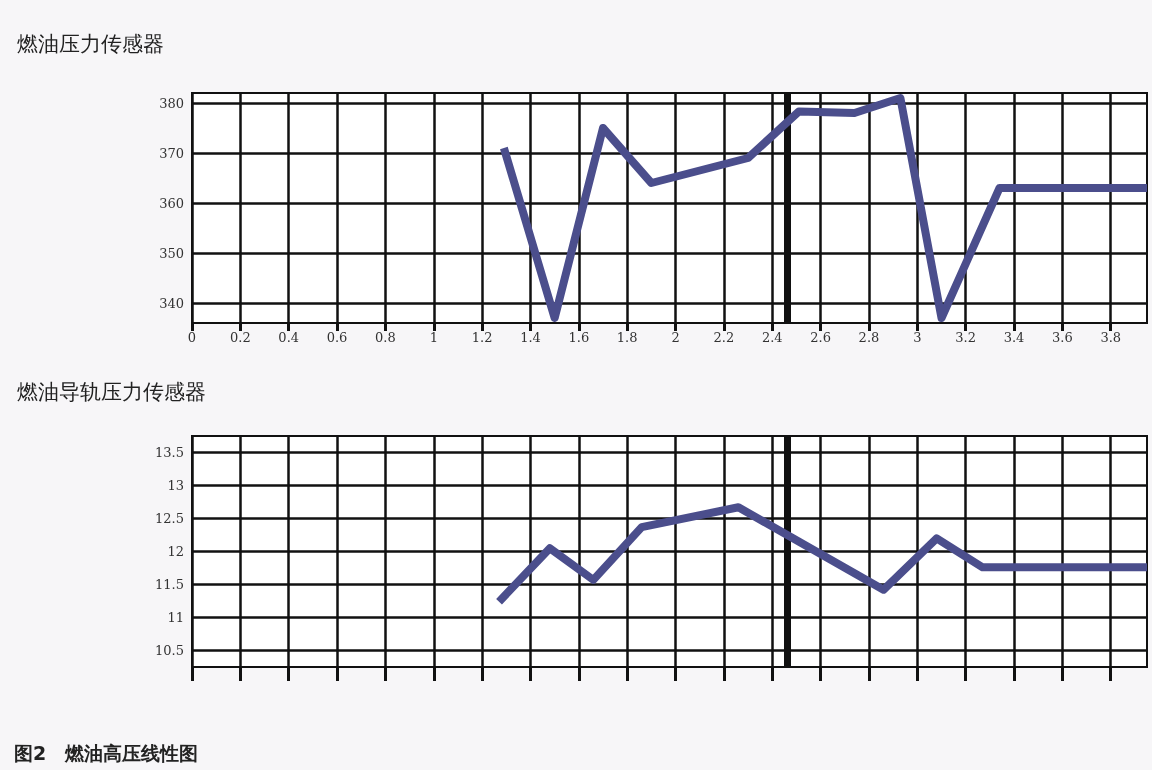 The width and height of the screenshot is (1152, 770). Describe the element at coordinates (675, 337) in the screenshot. I see `x-tick-label: 2` at that location.